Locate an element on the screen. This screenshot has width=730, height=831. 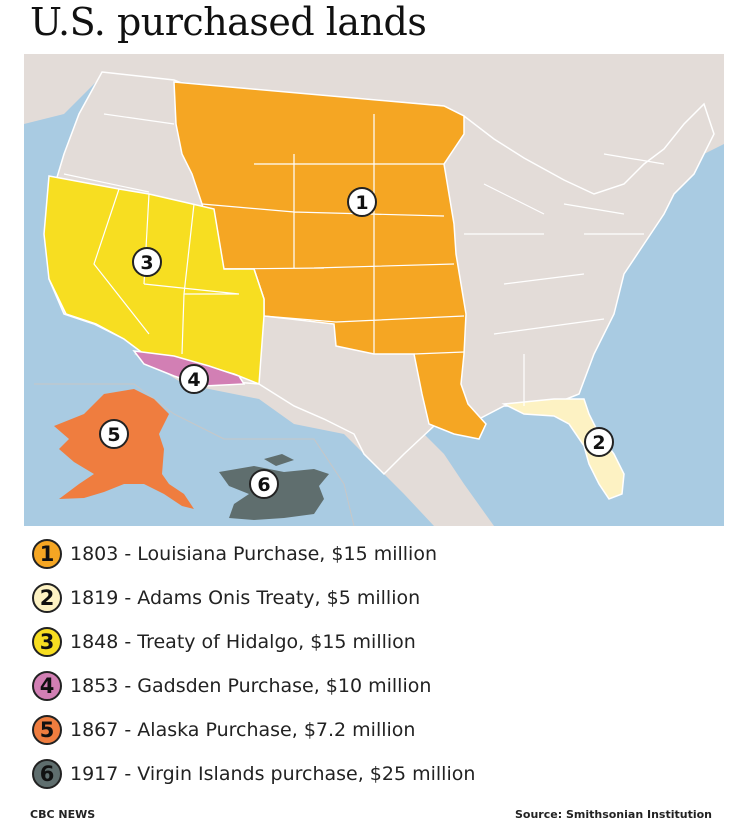
legend-text-4: 1853 - Gadsden Purchase, $10 million is located at coordinates (251, 686).